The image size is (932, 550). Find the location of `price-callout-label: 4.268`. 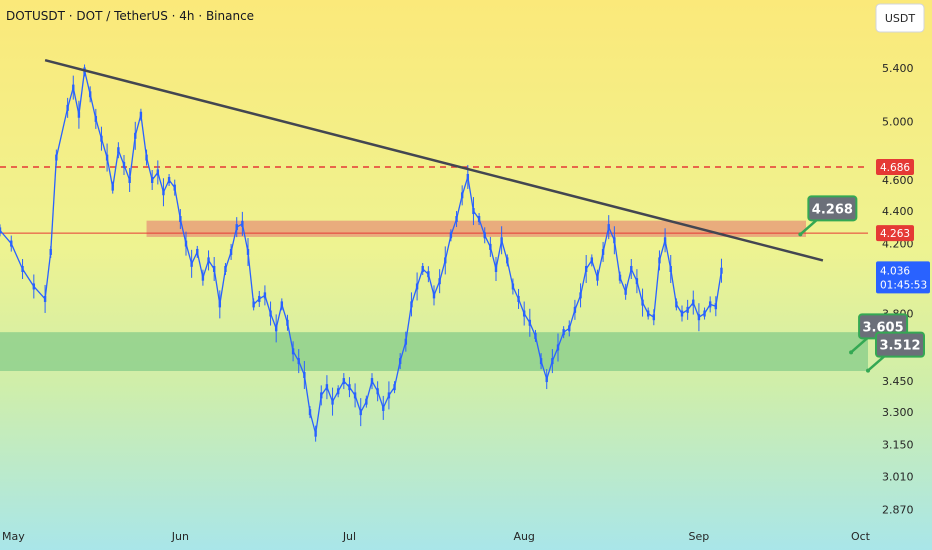

price-callout-label: 4.268 is located at coordinates (832, 209).